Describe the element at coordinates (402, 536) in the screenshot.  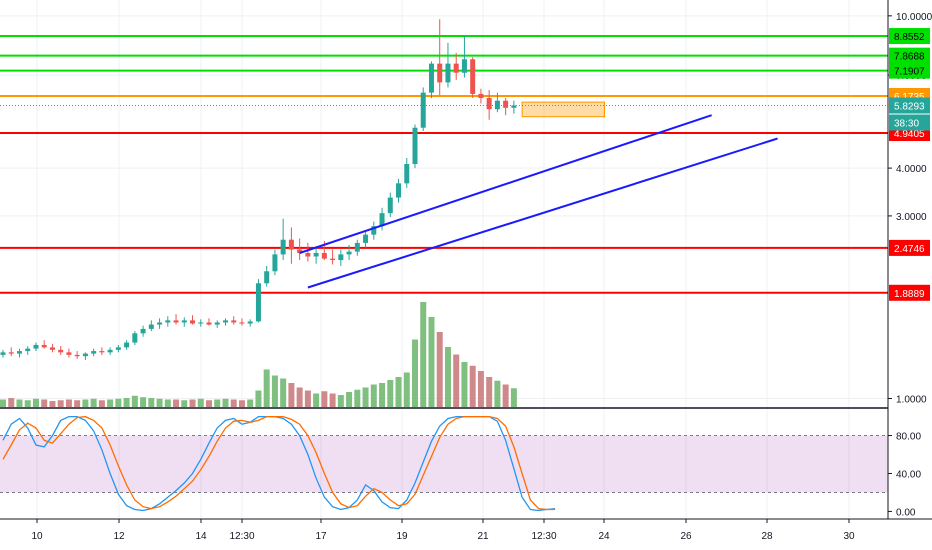
I see `time-tick-label: 19` at that location.